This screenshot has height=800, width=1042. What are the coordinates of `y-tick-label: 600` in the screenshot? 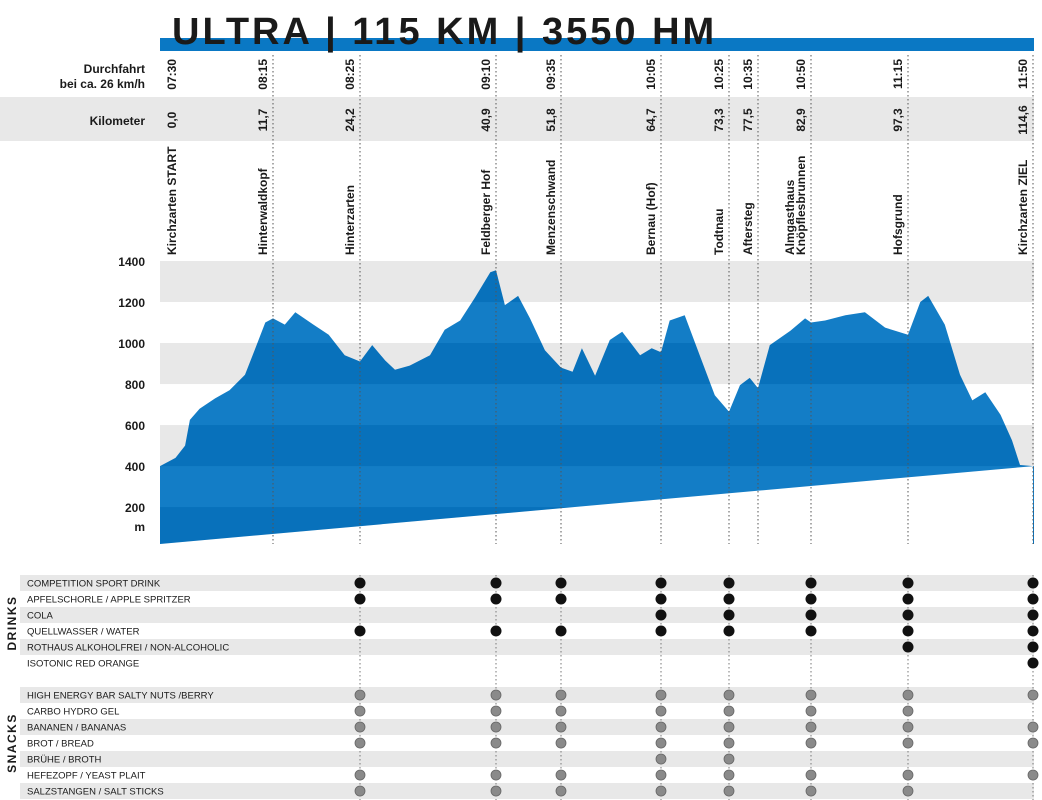 It's located at (135, 426).